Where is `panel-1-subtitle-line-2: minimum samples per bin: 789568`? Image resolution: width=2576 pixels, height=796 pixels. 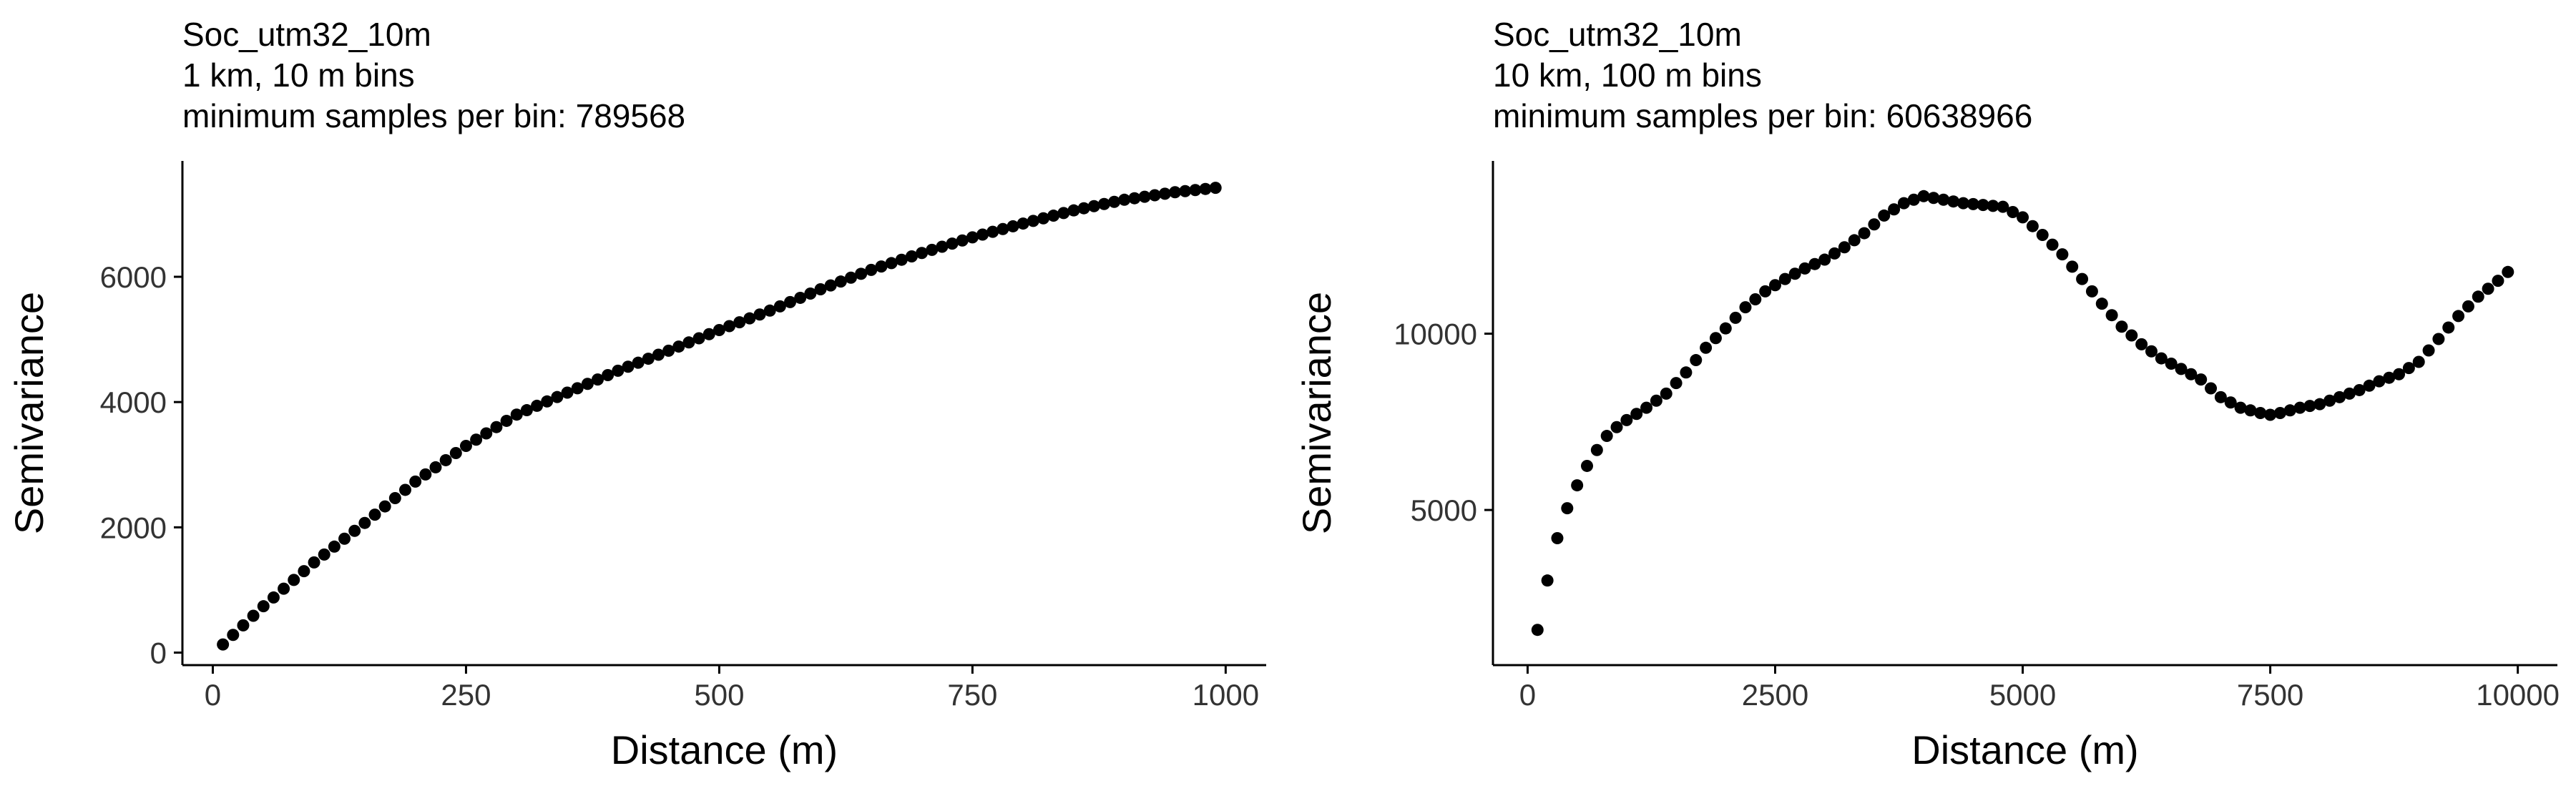 panel-1-subtitle-line-2: minimum samples per bin: 789568 is located at coordinates (434, 116).